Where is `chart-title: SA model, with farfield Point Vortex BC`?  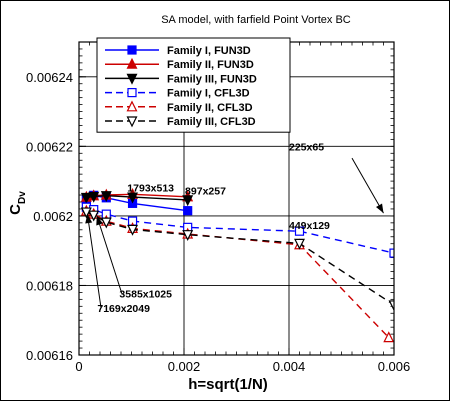
chart-title: SA model, with farfield Point Vortex BC is located at coordinates (256, 20).